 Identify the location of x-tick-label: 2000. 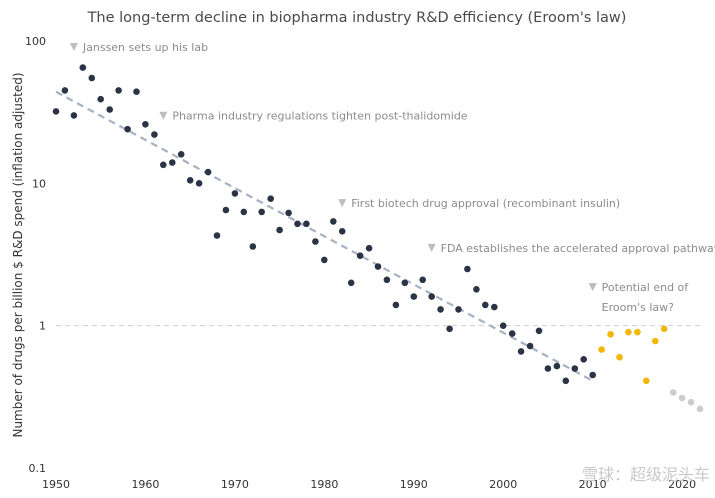
(503, 484).